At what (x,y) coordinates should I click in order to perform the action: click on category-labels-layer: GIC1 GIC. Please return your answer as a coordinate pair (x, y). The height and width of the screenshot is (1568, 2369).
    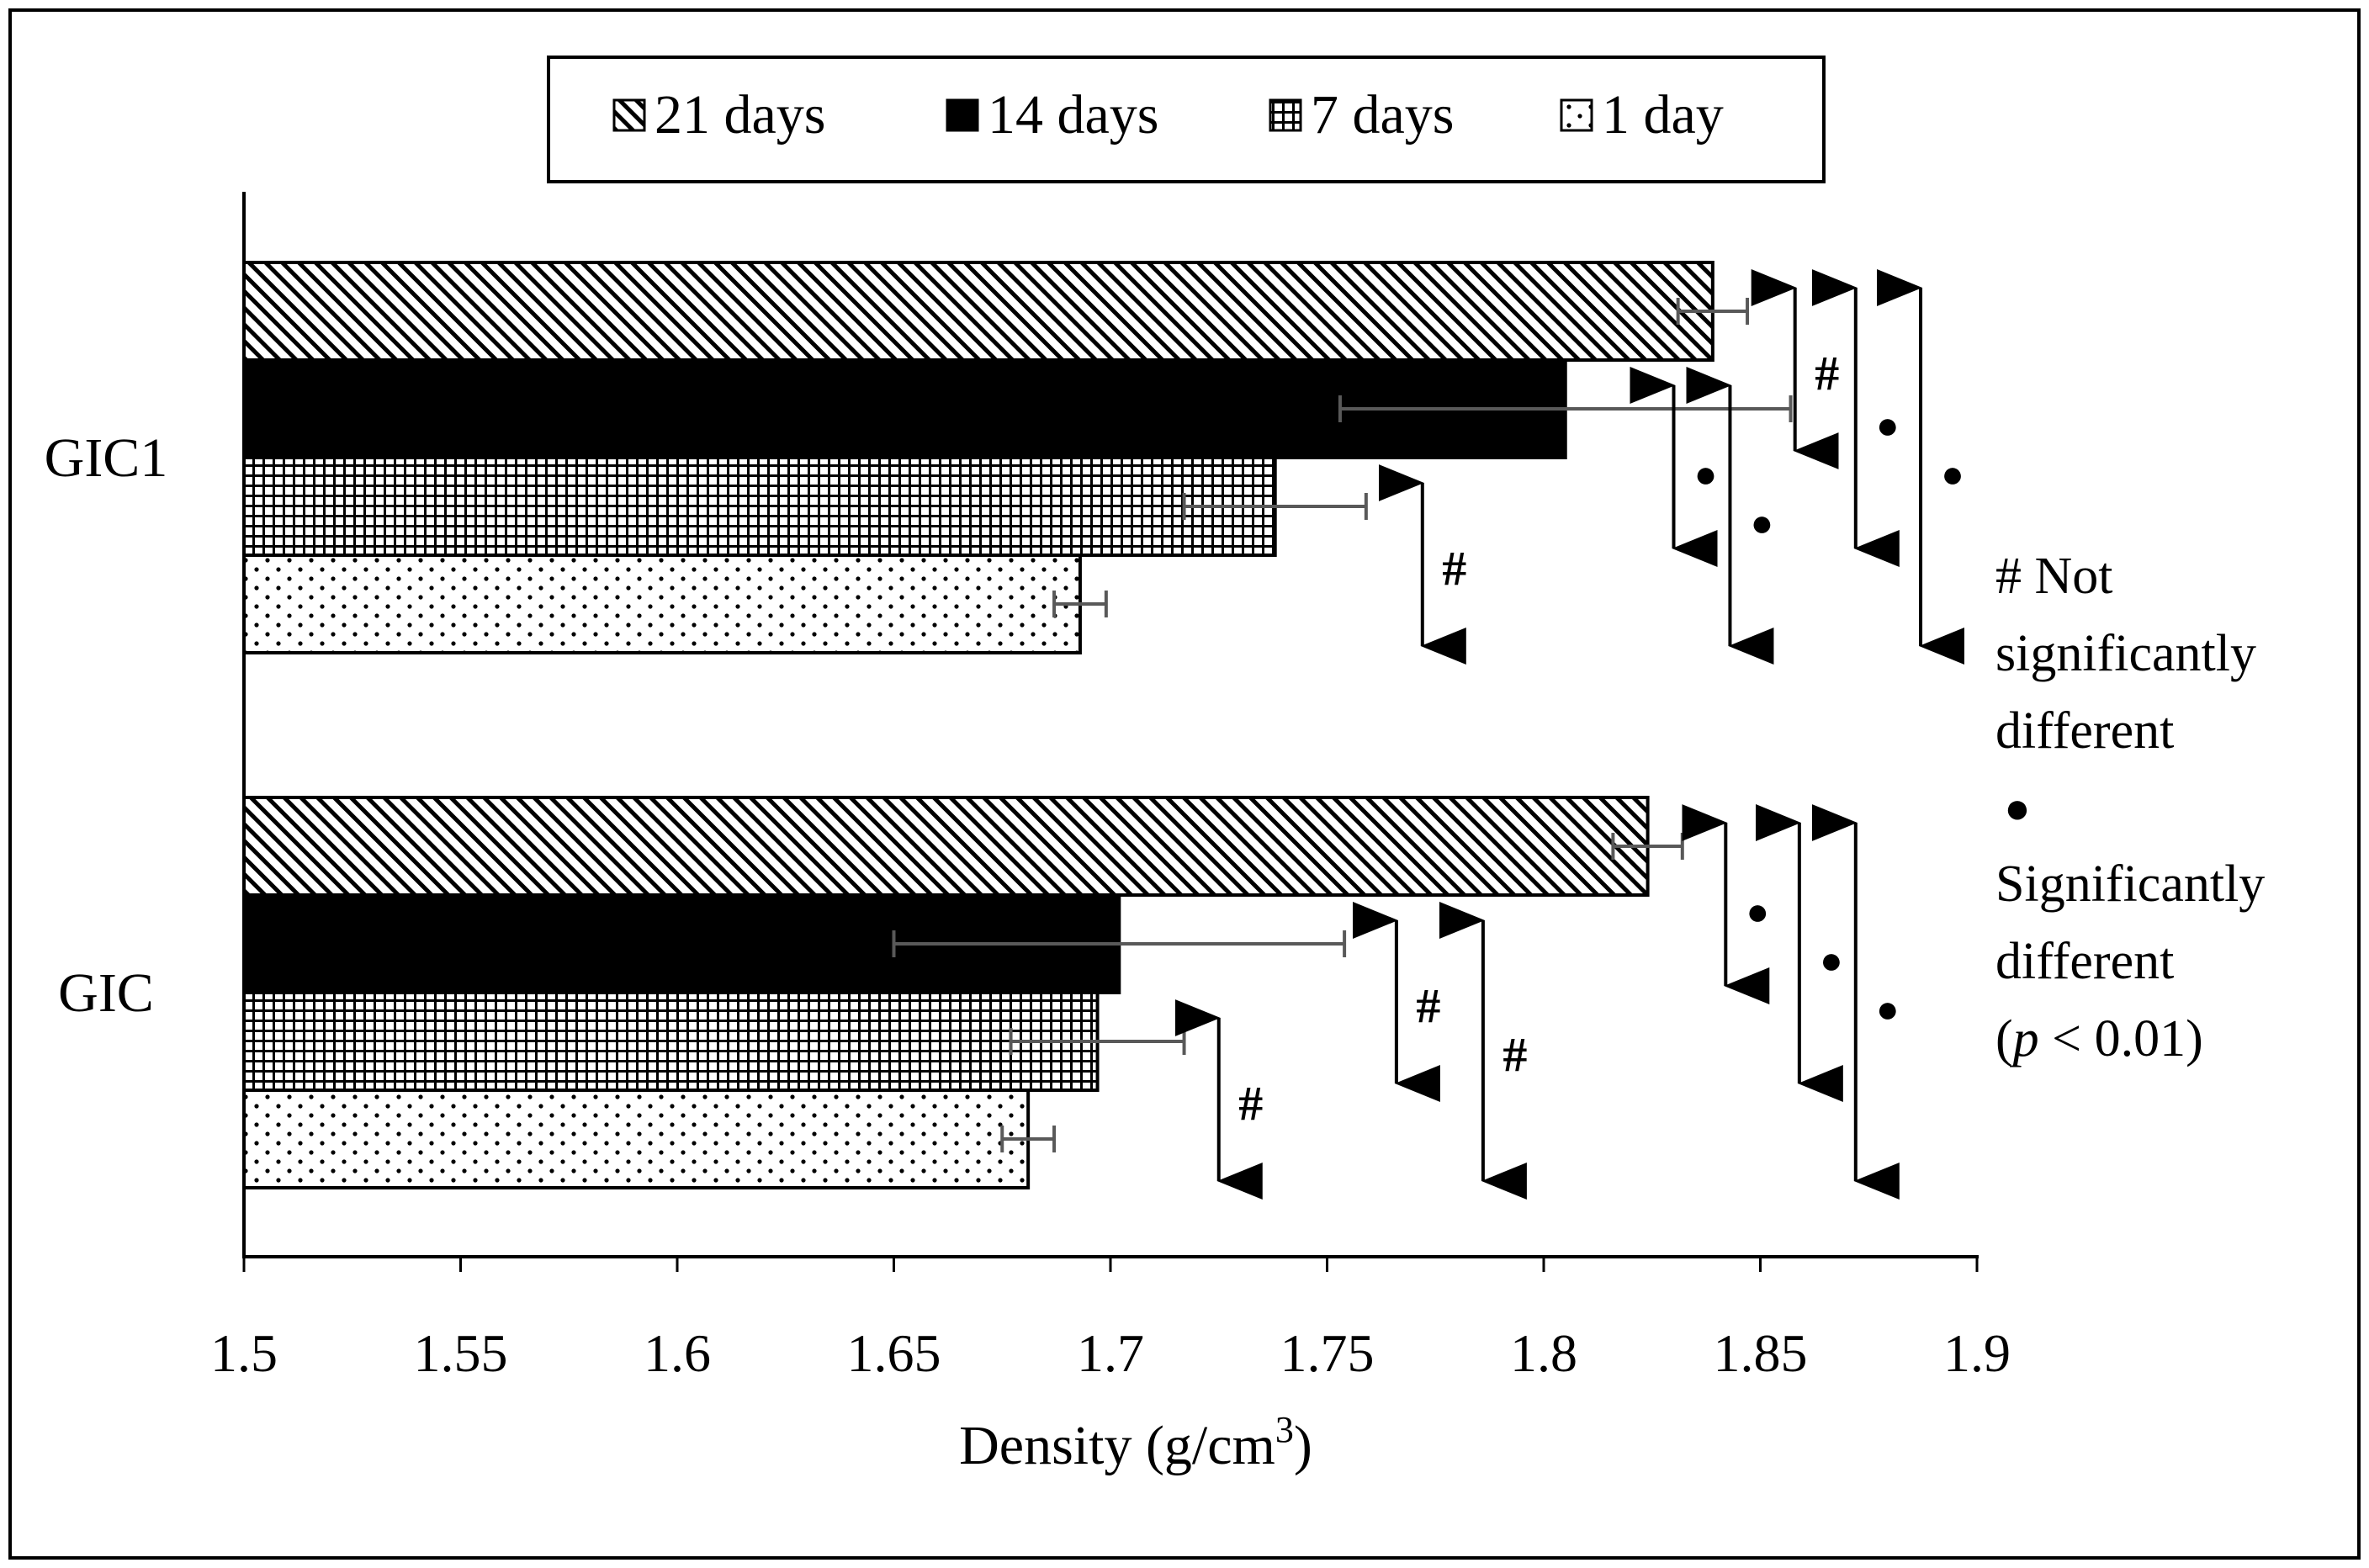
    Looking at the image, I should click on (107, 725).